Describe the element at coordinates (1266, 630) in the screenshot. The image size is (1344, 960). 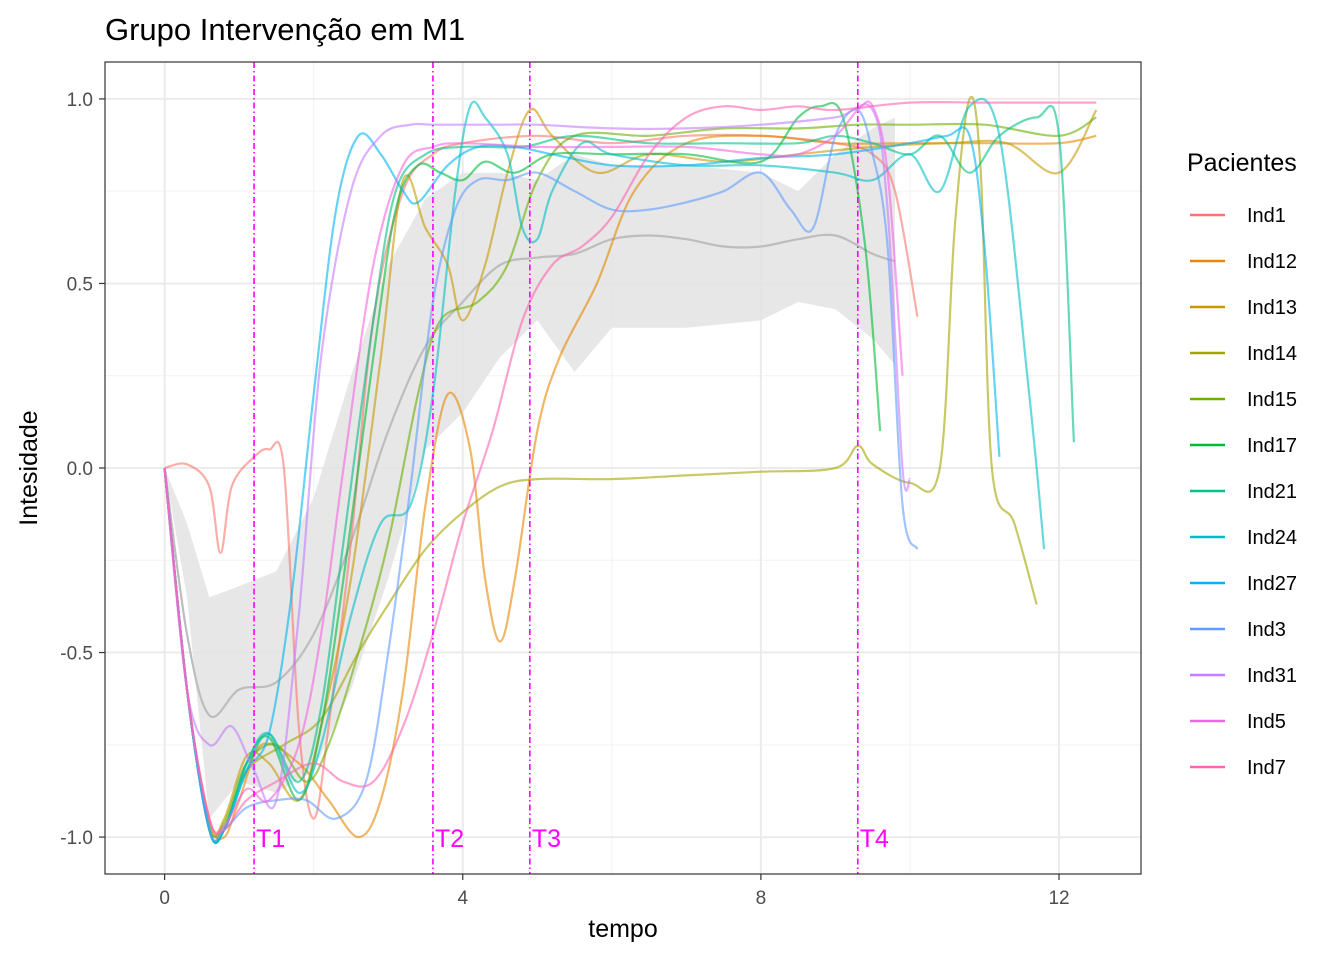
I see `legend-label-ind3: Ind3` at that location.